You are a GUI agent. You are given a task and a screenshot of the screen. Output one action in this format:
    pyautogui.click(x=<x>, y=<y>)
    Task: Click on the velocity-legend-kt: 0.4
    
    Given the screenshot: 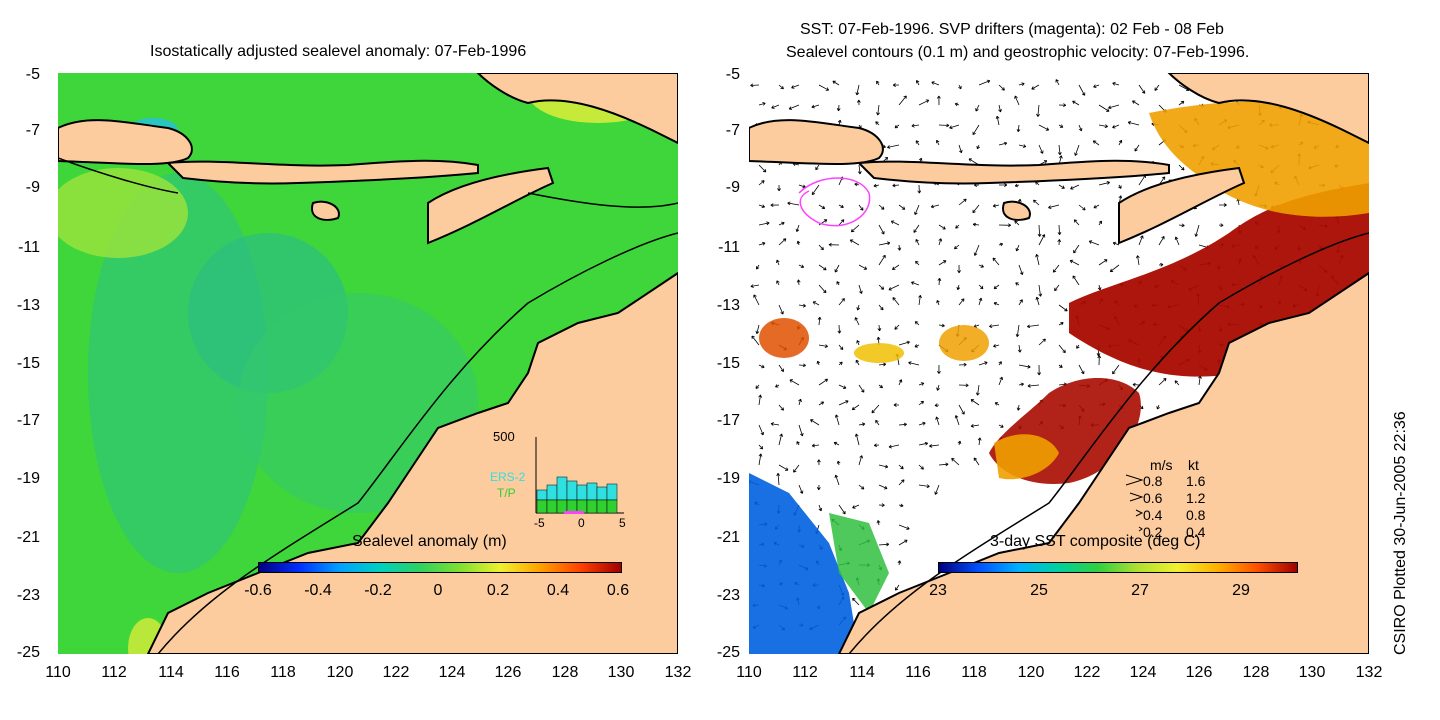 What is the action you would take?
    pyautogui.click(x=1196, y=532)
    